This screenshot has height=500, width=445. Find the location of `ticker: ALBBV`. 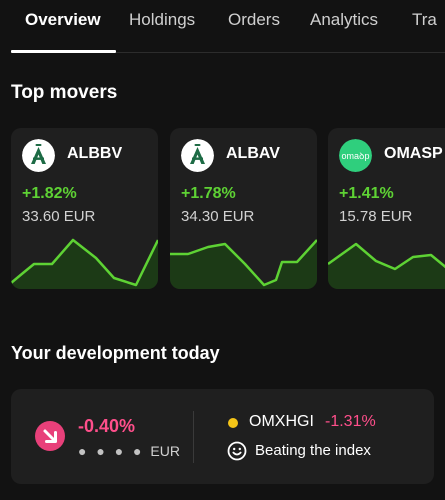

ticker: ALBBV is located at coordinates (95, 153).